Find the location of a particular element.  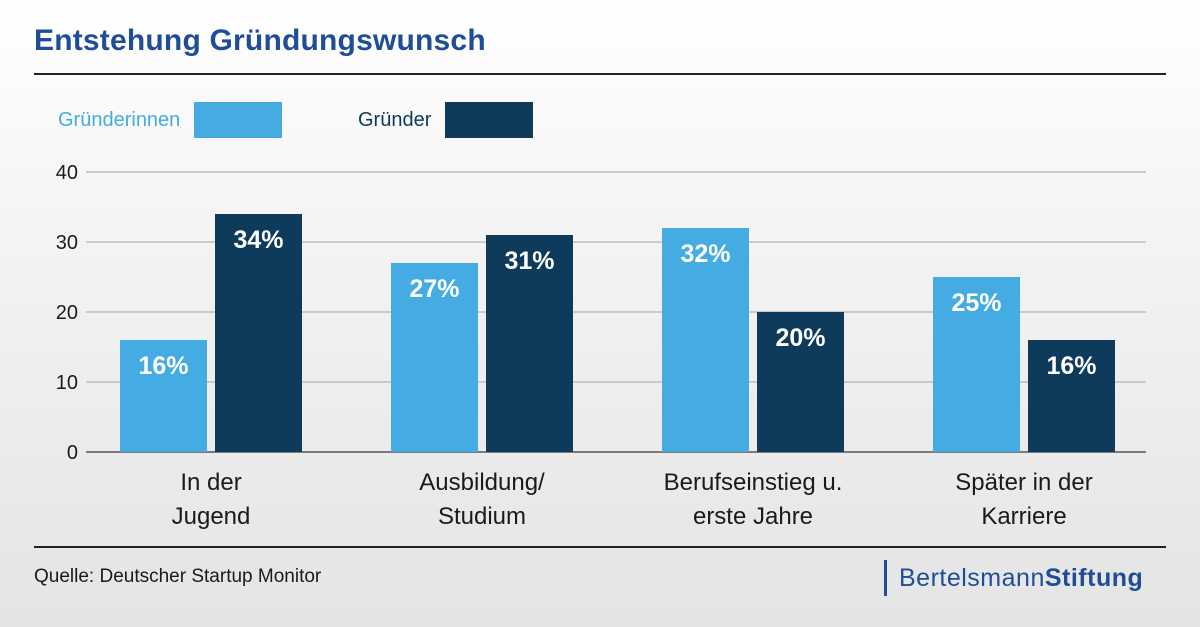

category-label: In der is located at coordinates (210, 482).